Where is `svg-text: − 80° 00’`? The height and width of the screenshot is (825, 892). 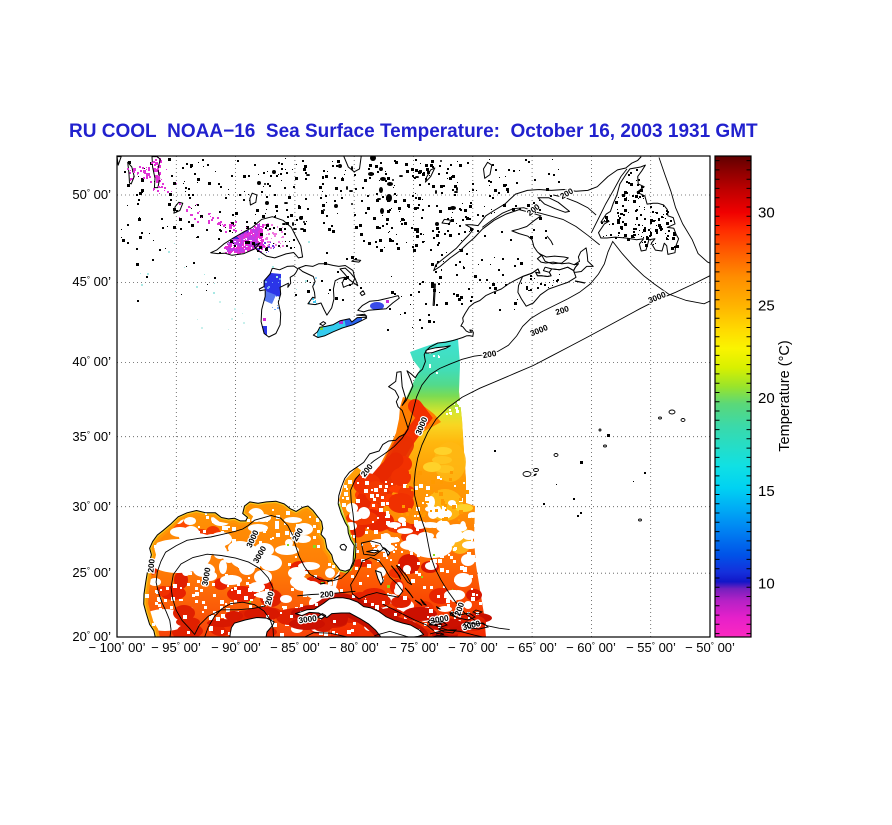
svg-text: − 80° 00’ is located at coordinates (354, 647).